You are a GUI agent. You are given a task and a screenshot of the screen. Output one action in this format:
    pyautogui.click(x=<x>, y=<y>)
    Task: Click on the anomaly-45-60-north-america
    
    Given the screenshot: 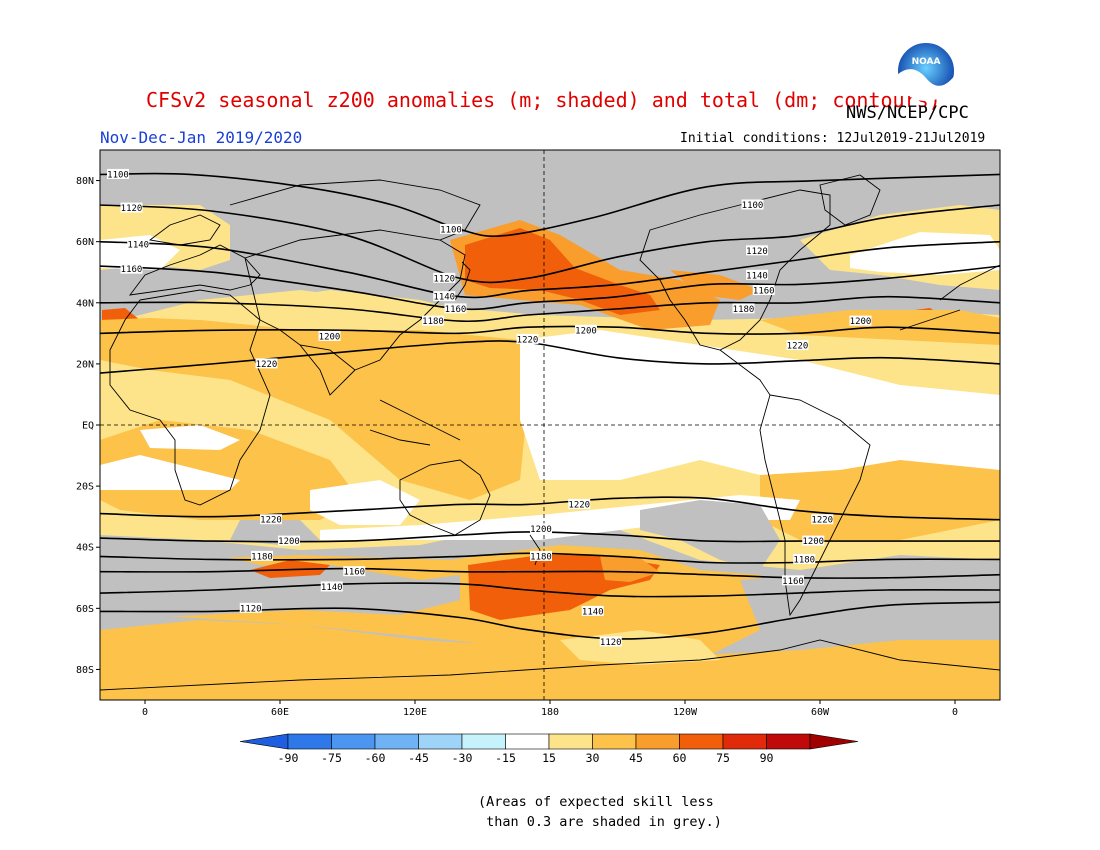 What is the action you would take?
    pyautogui.click(x=715, y=285)
    